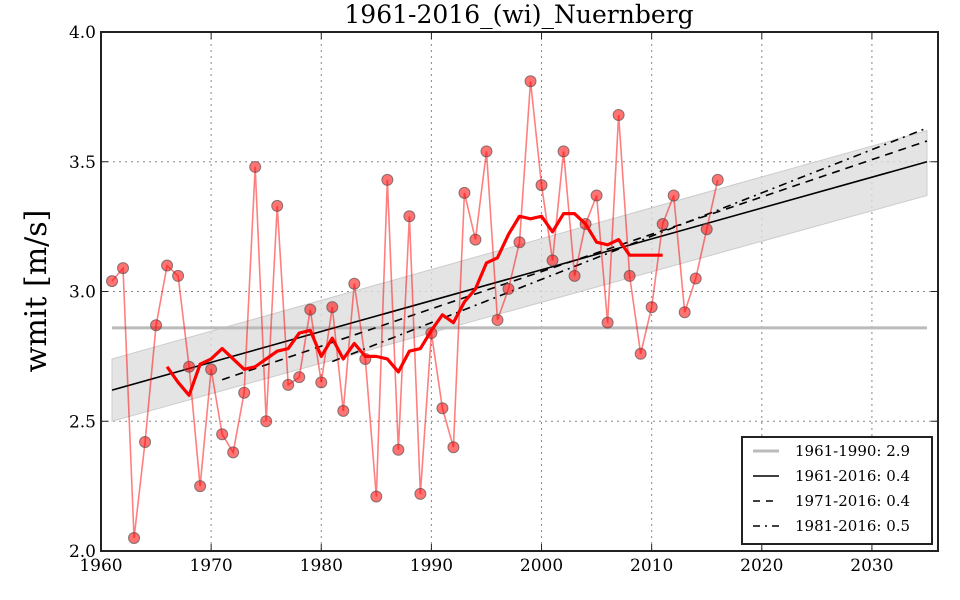 The width and height of the screenshot is (960, 600). I want to click on x-tick-label: 2030, so click(871, 566).